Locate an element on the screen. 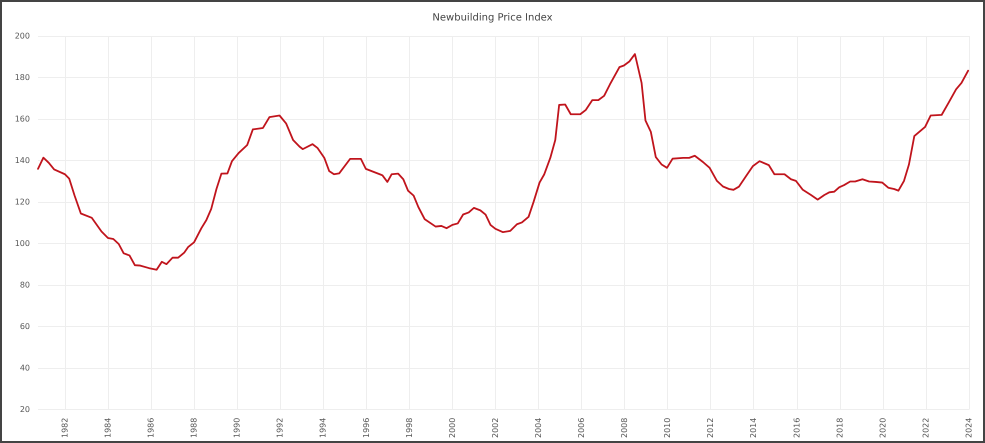 The width and height of the screenshot is (985, 443). x-tick-label: 2010 is located at coordinates (667, 428).